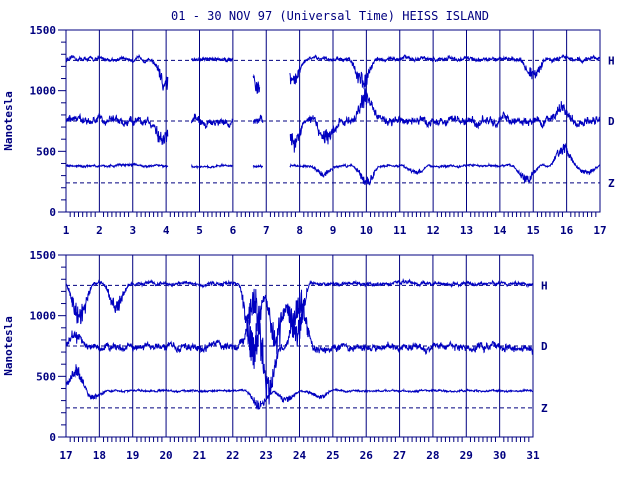 The height and width of the screenshot is (480, 640). Describe the element at coordinates (299, 230) in the screenshot. I see `x-tick-label: 8` at that location.